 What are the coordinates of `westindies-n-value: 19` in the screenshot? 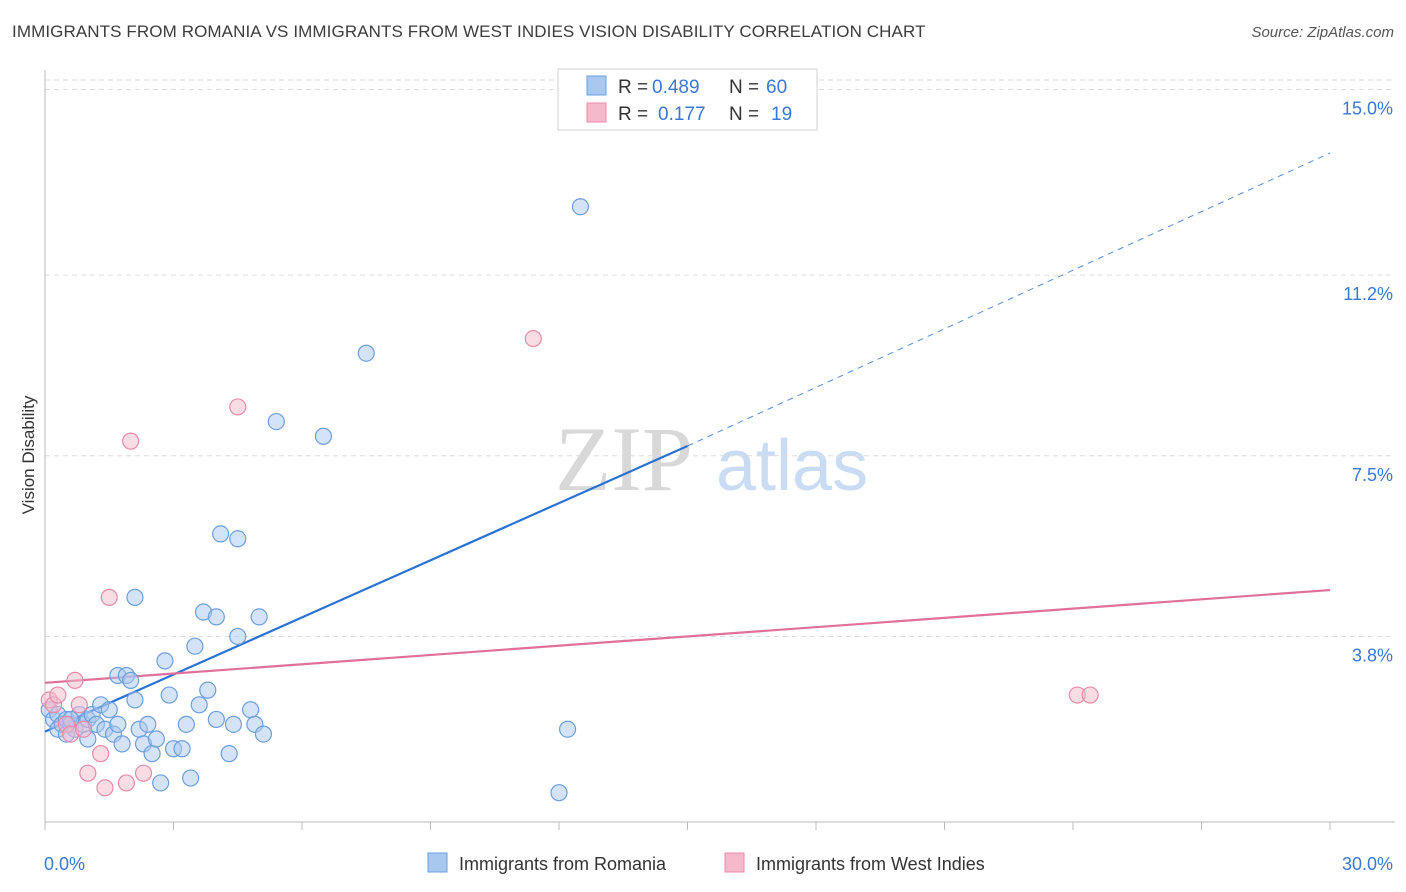 It's located at (781, 114).